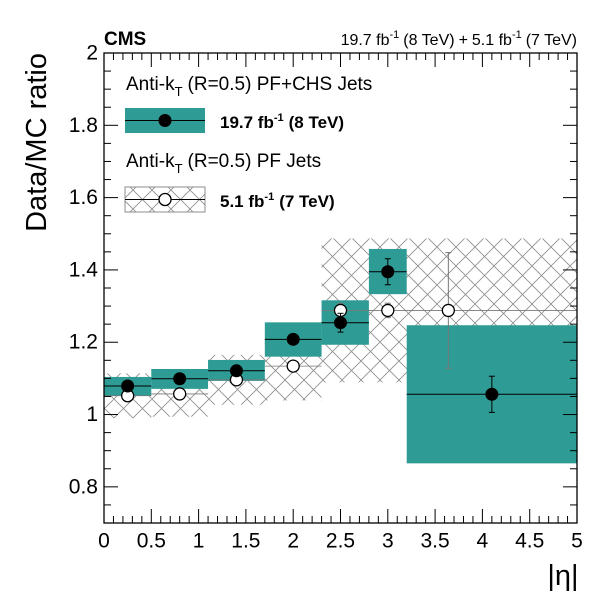  What do you see at coordinates (245, 540) in the screenshot?
I see `x-tick-label: 1.5` at bounding box center [245, 540].